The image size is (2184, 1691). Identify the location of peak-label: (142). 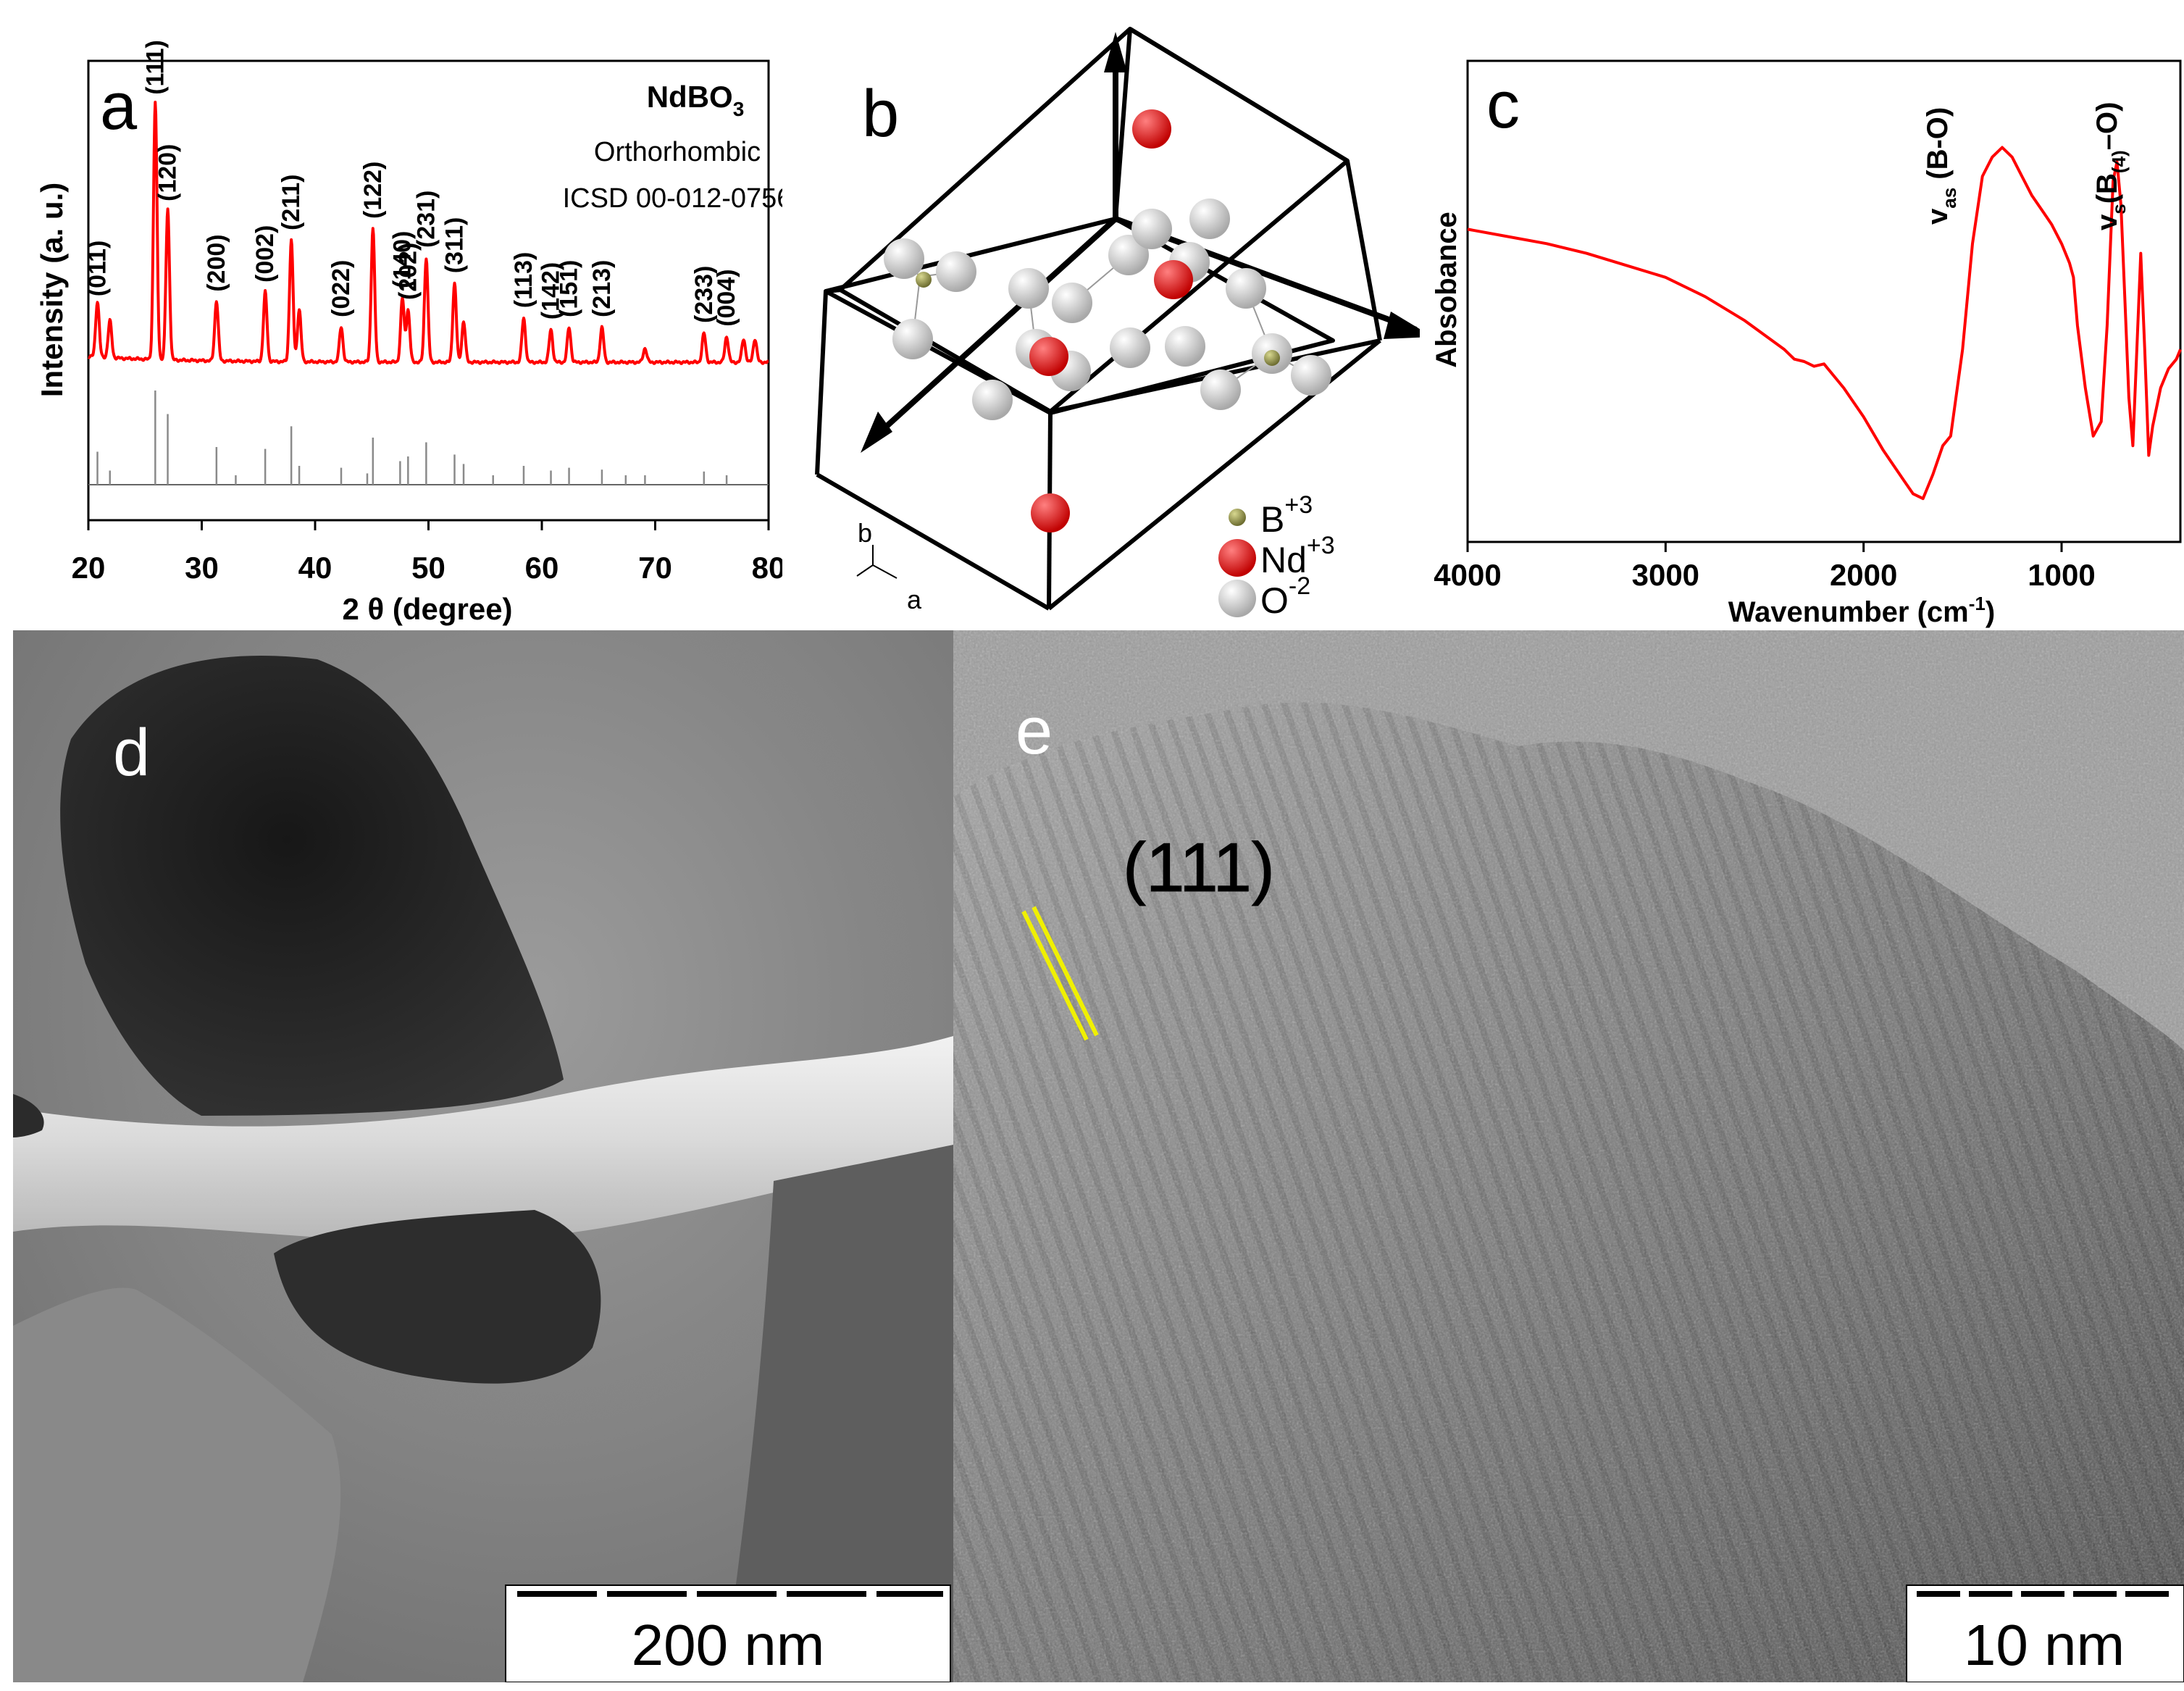
(551, 291).